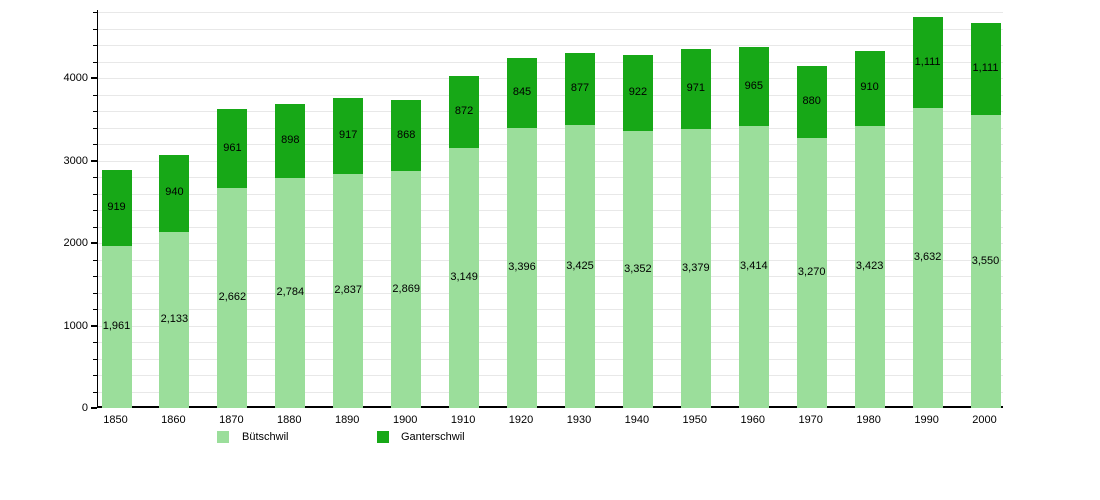 The image size is (1100, 500). Describe the element at coordinates (289, 420) in the screenshot. I see `x-axis-label: 1880` at that location.